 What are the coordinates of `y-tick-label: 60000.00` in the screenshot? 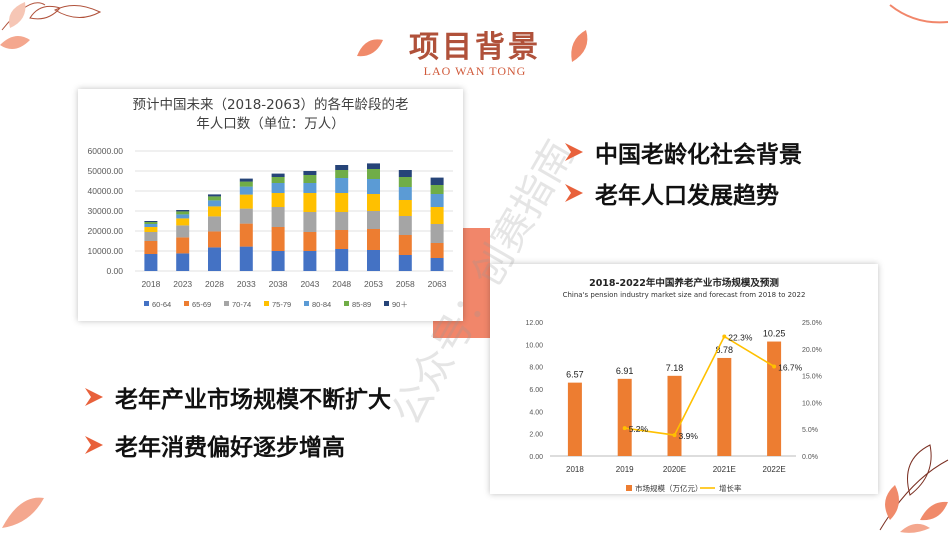 It's located at (106, 151).